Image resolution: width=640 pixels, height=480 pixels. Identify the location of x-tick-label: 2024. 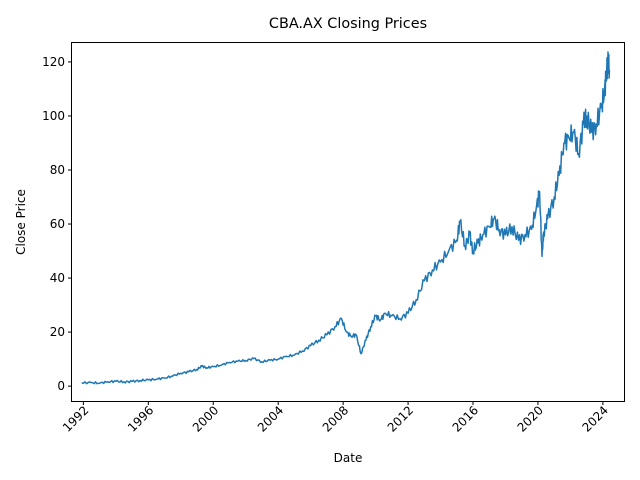
(595, 418).